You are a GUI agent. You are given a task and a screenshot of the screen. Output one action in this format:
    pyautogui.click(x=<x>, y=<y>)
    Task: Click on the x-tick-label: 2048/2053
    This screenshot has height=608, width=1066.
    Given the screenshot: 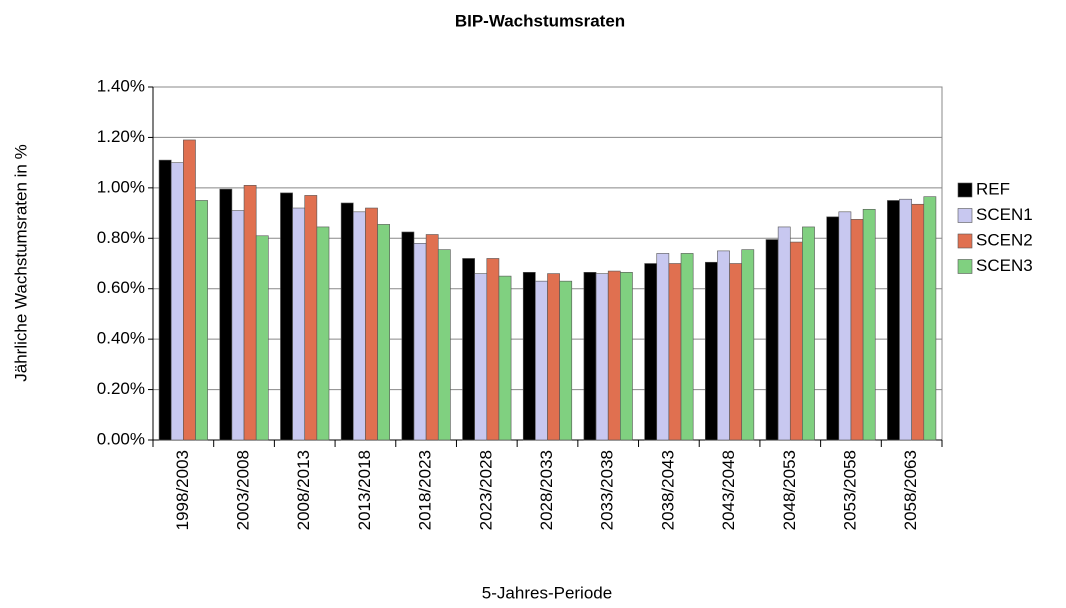 What is the action you would take?
    pyautogui.click(x=789, y=490)
    